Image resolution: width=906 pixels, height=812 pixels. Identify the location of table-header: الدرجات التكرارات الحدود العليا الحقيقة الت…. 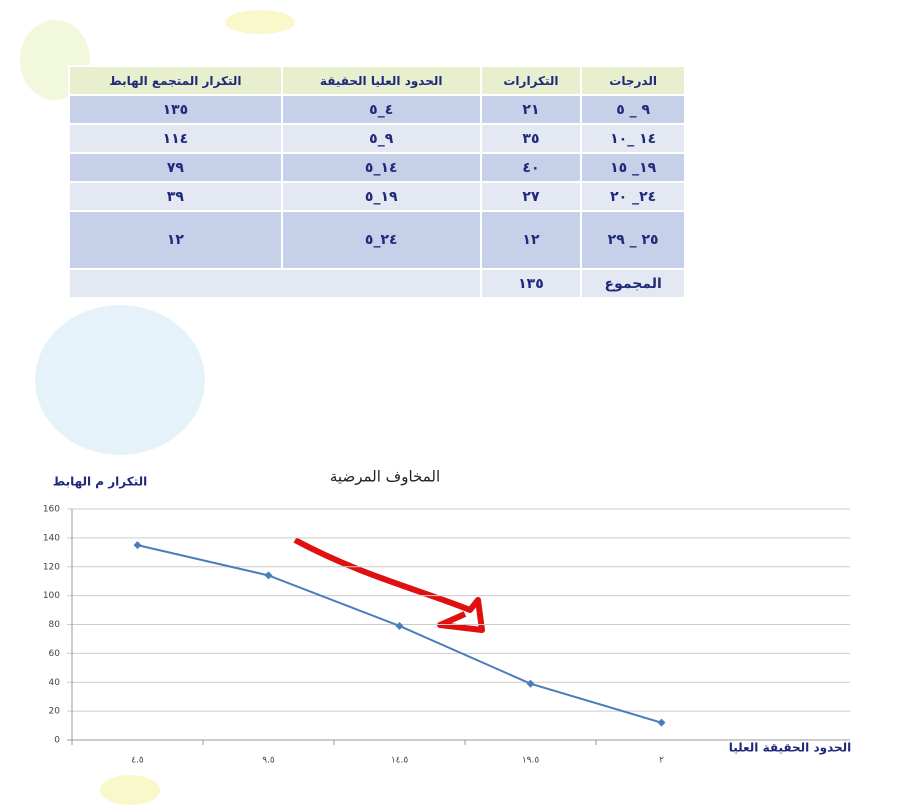
(377, 80).